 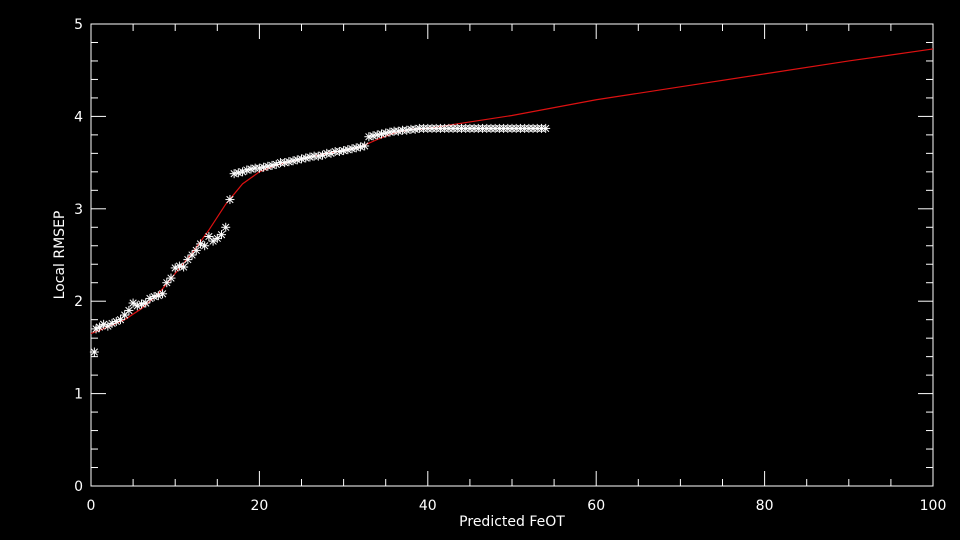 I want to click on x-tick-label: 60, so click(x=596, y=506).